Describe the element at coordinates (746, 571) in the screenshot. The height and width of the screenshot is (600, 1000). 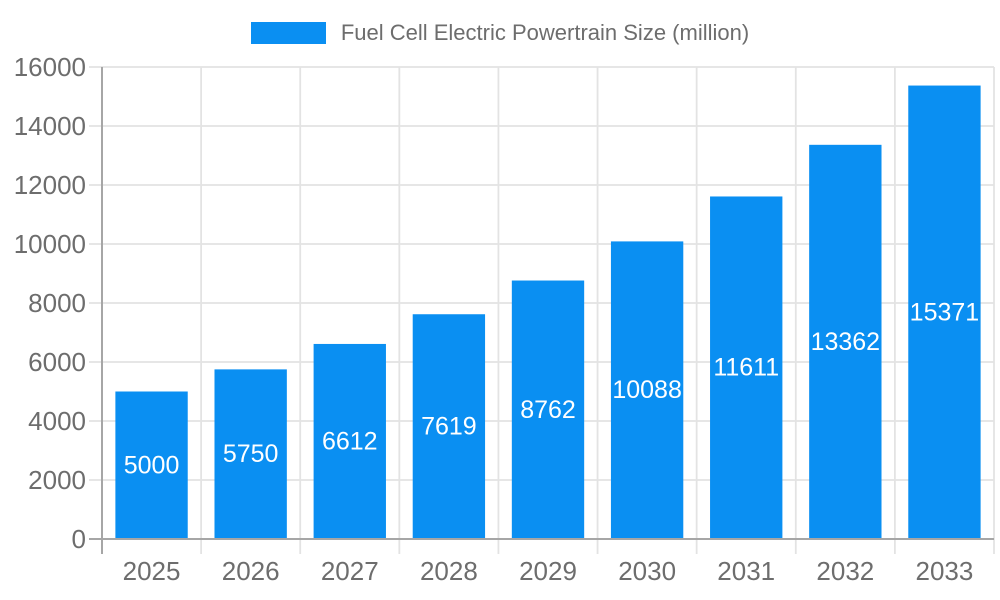
I see `x-axis-tick-label: 2031` at that location.